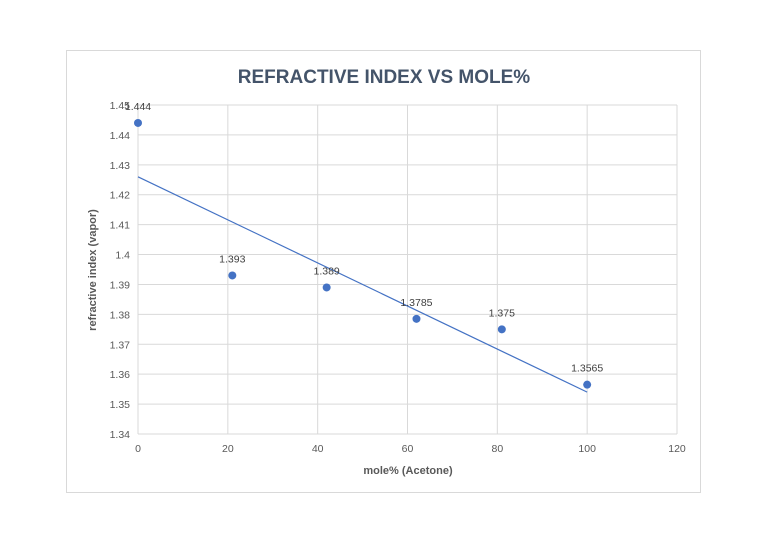 The height and width of the screenshot is (543, 768). Describe the element at coordinates (122, 256) in the screenshot. I see `y-tick-label: 1.4` at that location.